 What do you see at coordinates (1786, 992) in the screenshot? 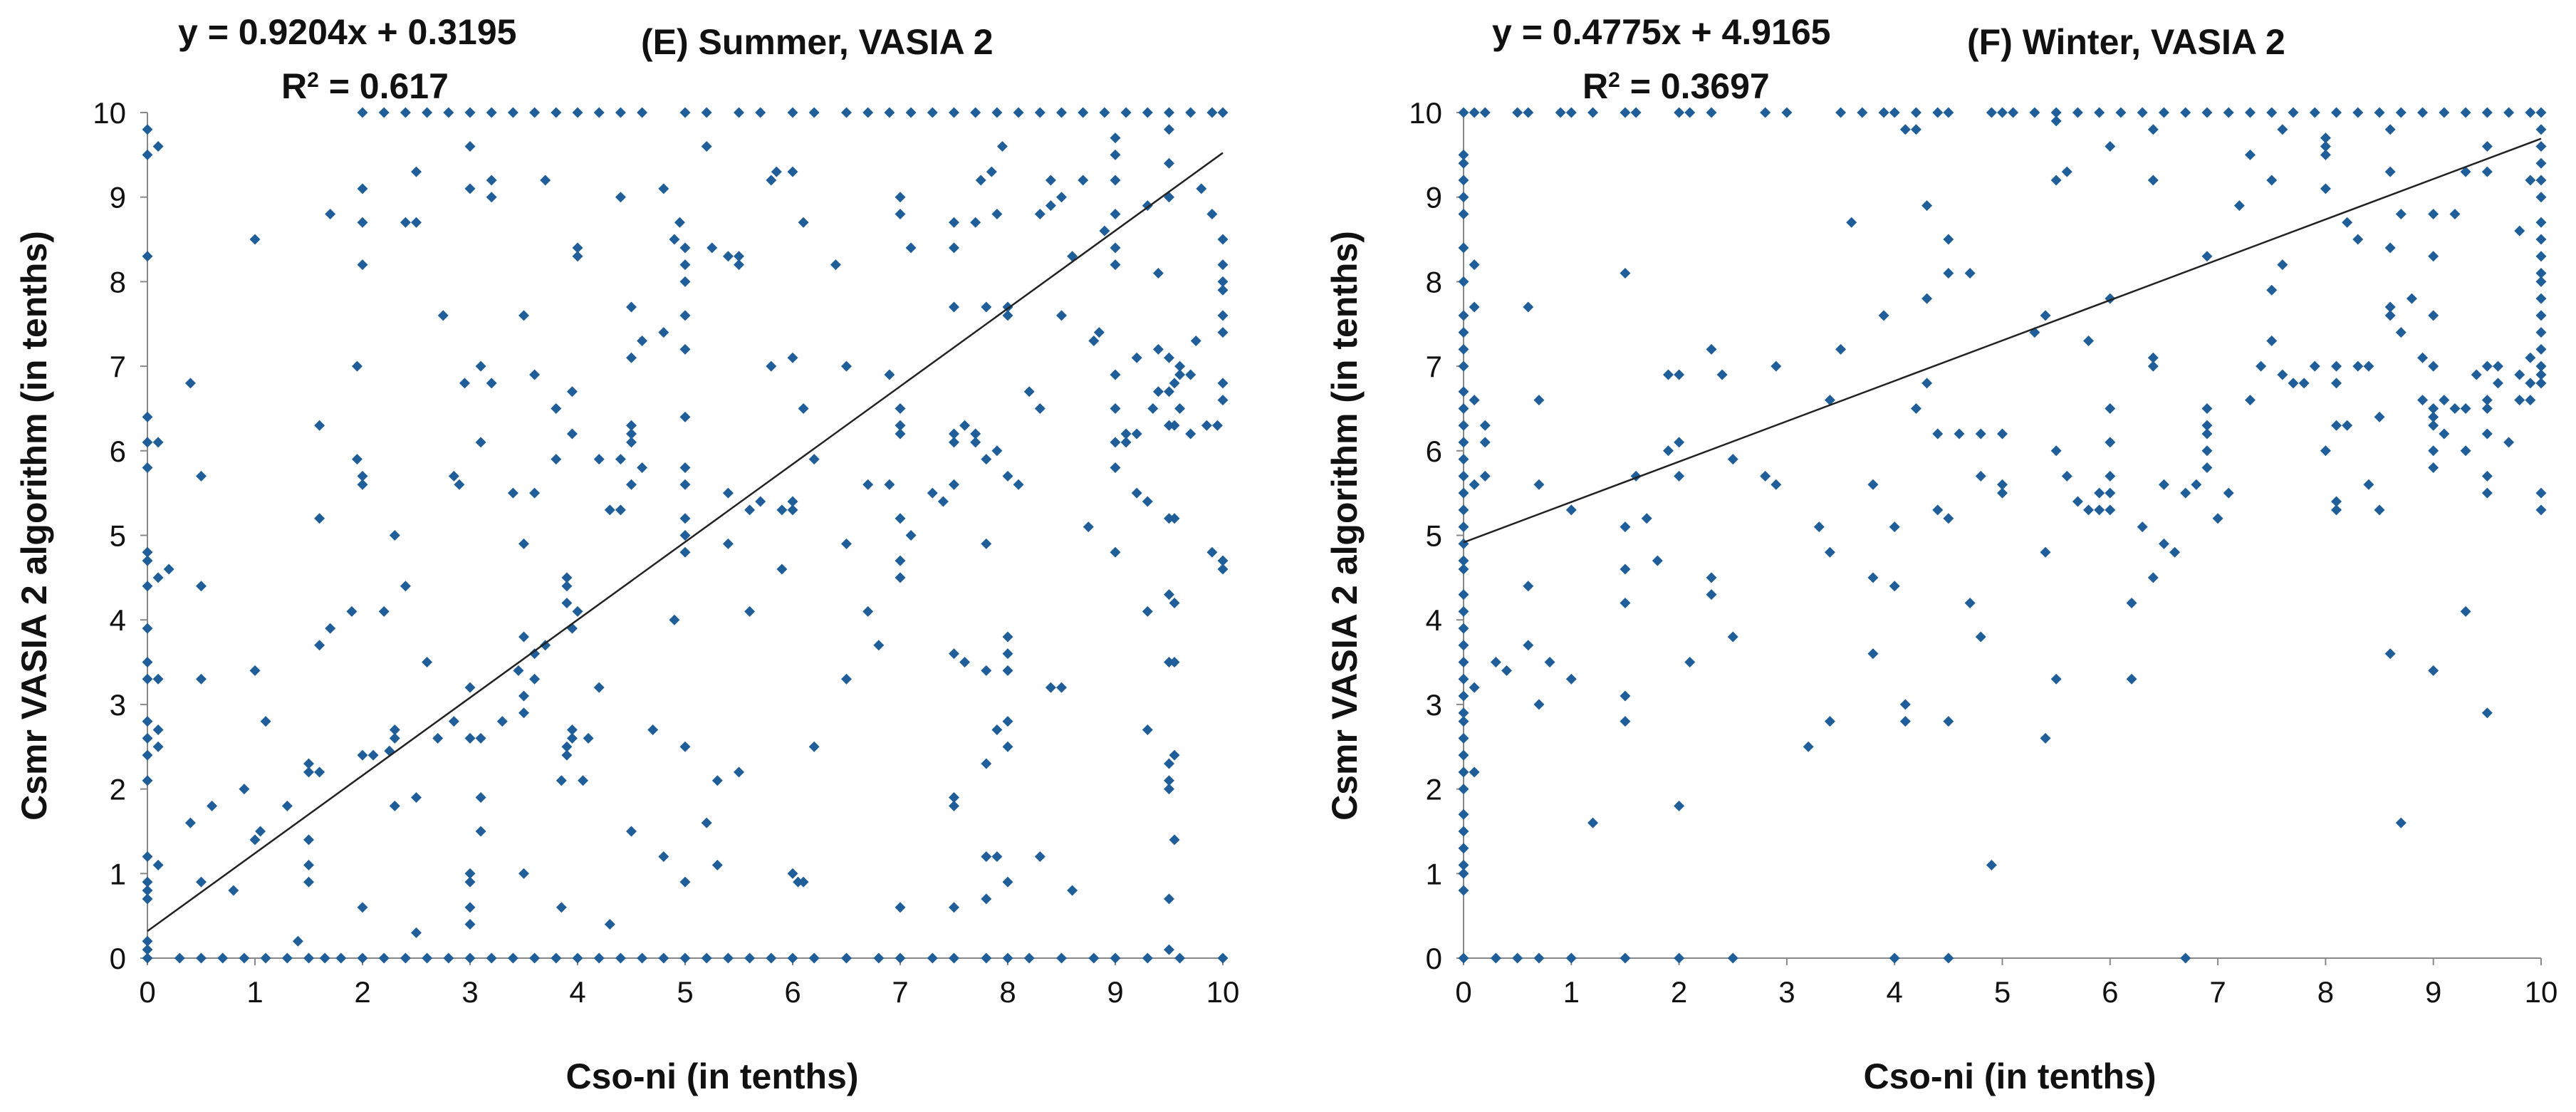
I see `x-tick-label: 3` at bounding box center [1786, 992].